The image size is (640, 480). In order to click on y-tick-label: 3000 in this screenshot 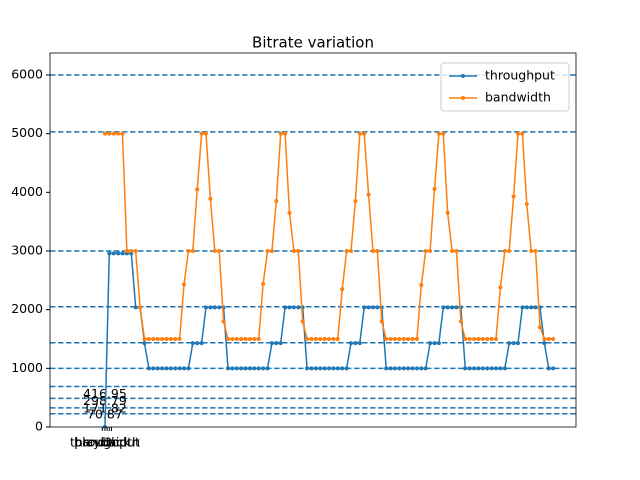, I will do `click(27, 250)`.